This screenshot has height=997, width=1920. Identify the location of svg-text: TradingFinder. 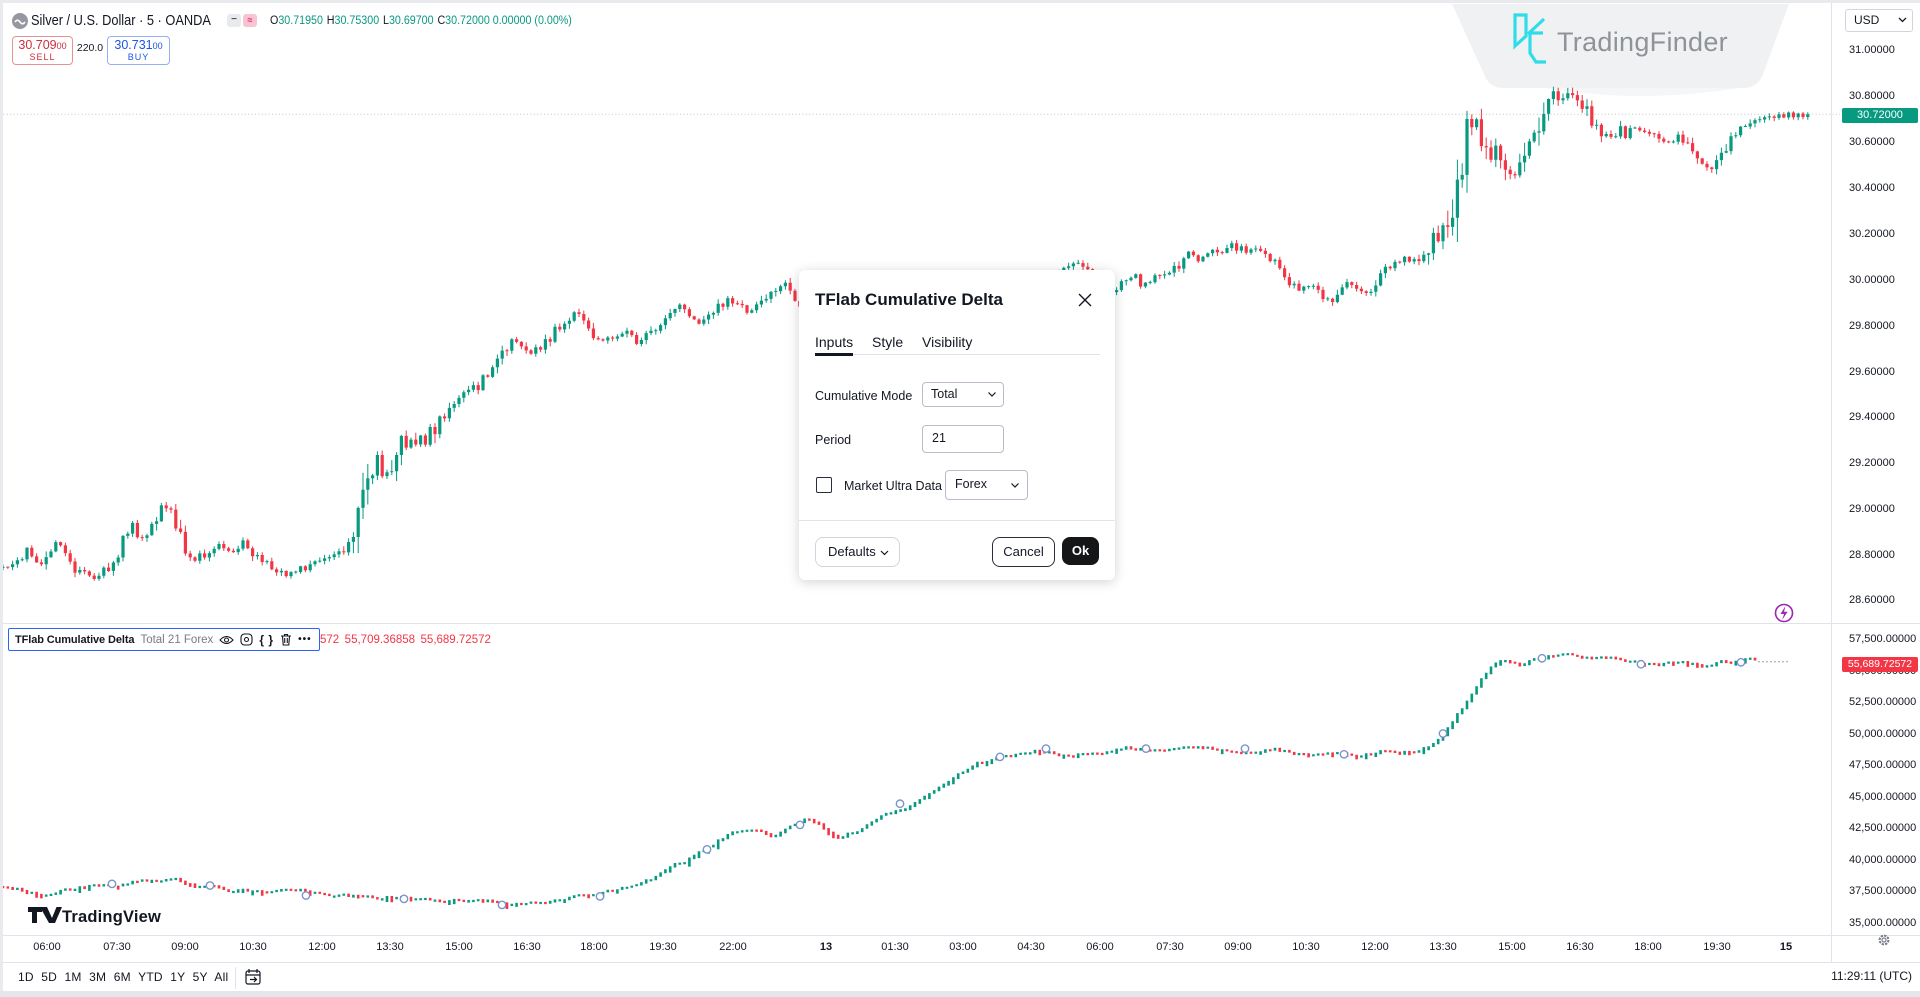
(1642, 42).